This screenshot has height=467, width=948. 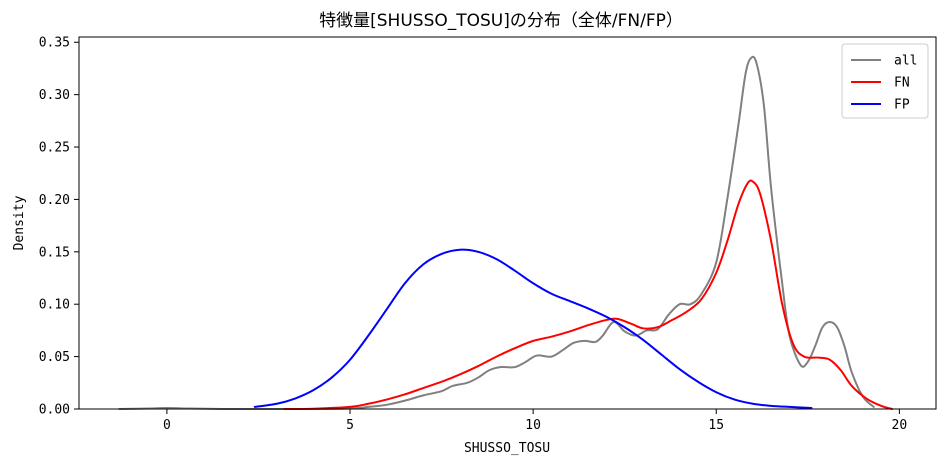 I want to click on legend-label-fn: FN, so click(x=902, y=83).